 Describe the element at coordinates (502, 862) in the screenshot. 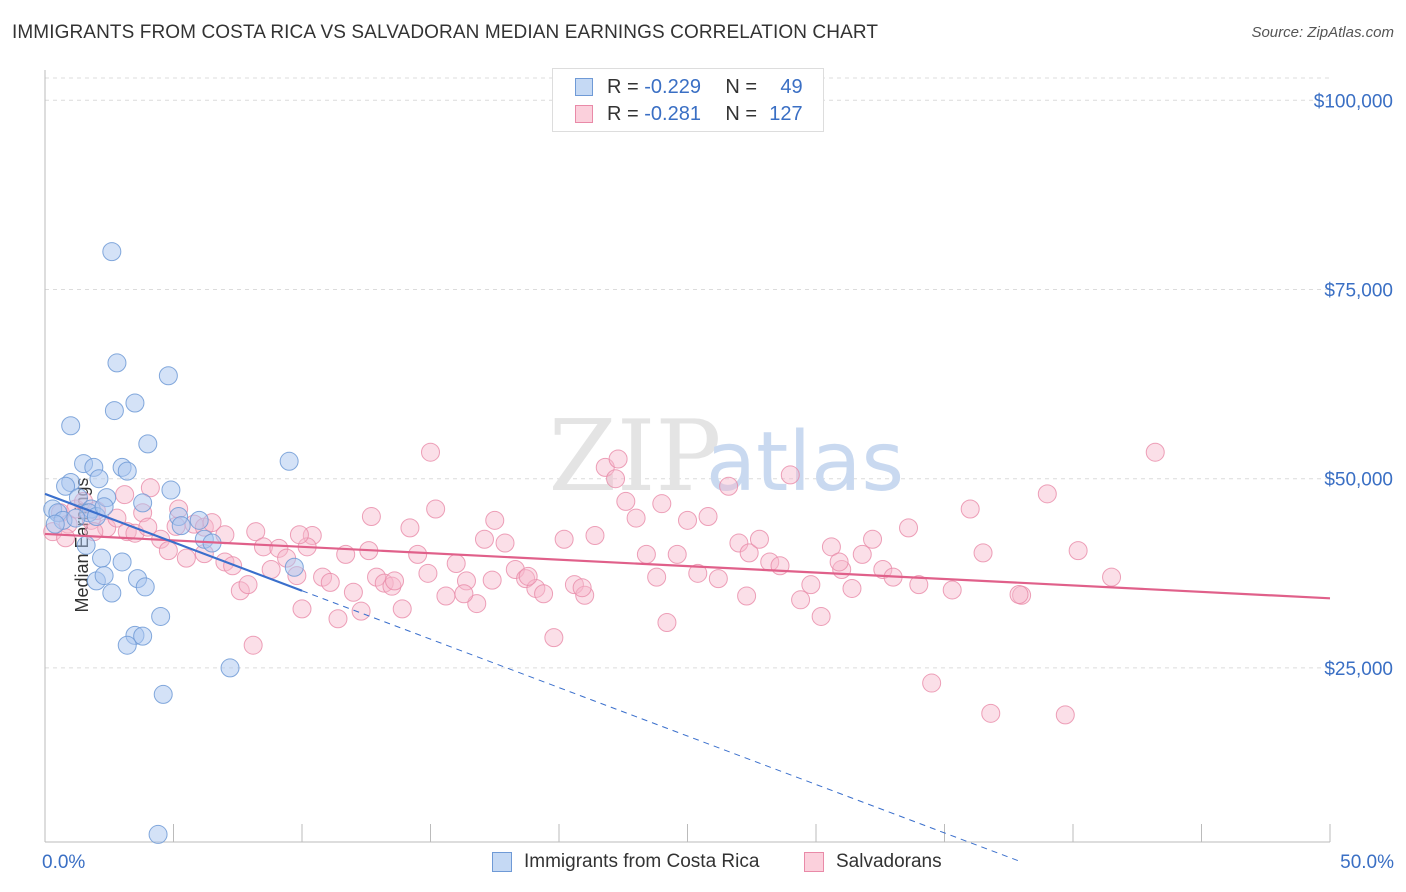

I see `series-swatch-blue` at that location.